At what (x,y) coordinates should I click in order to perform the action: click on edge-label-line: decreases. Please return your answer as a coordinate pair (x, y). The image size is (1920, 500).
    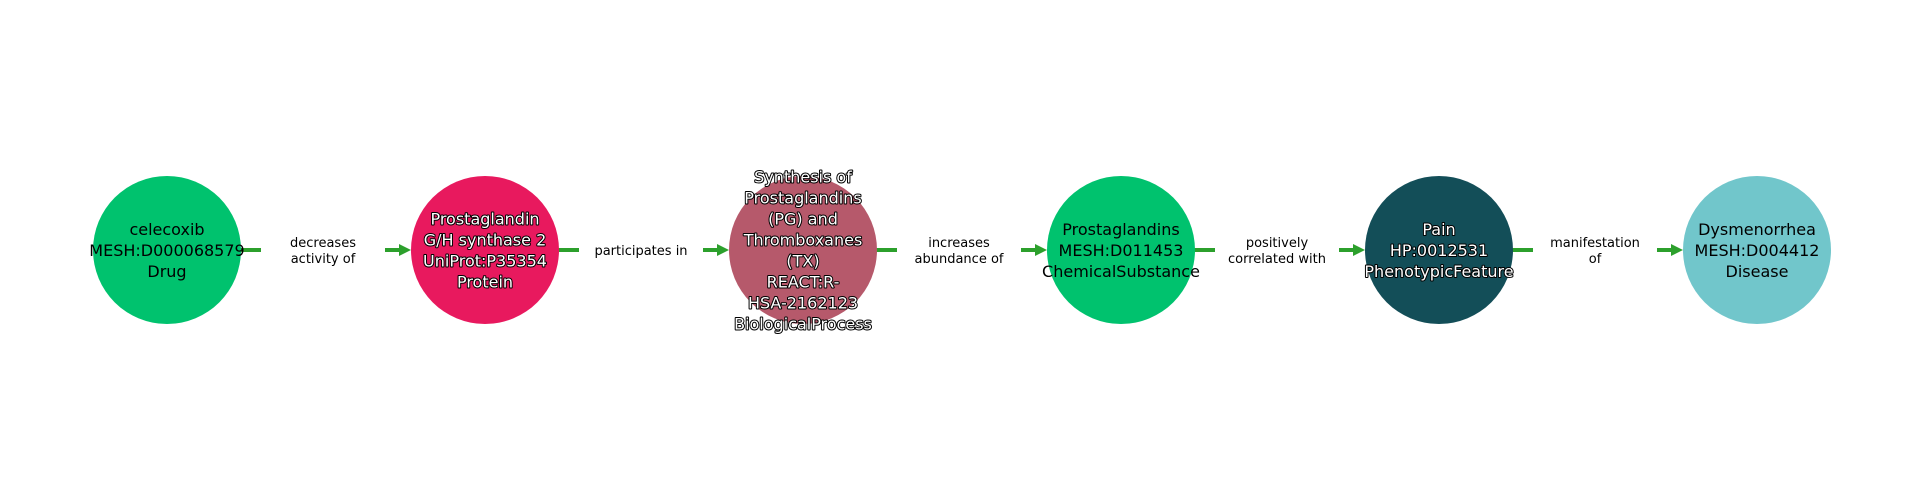
    Looking at the image, I should click on (323, 243).